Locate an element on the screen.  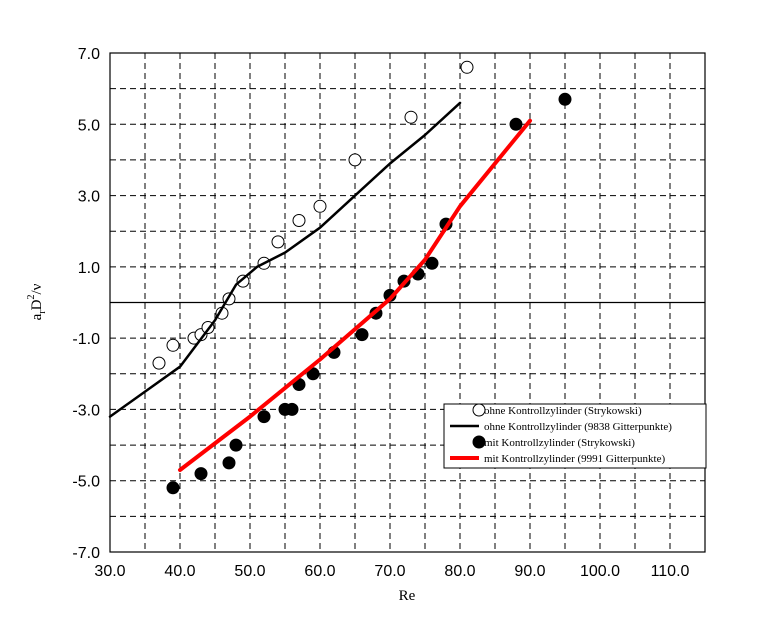
y-tick-label: 5.0 is located at coordinates (89, 125).